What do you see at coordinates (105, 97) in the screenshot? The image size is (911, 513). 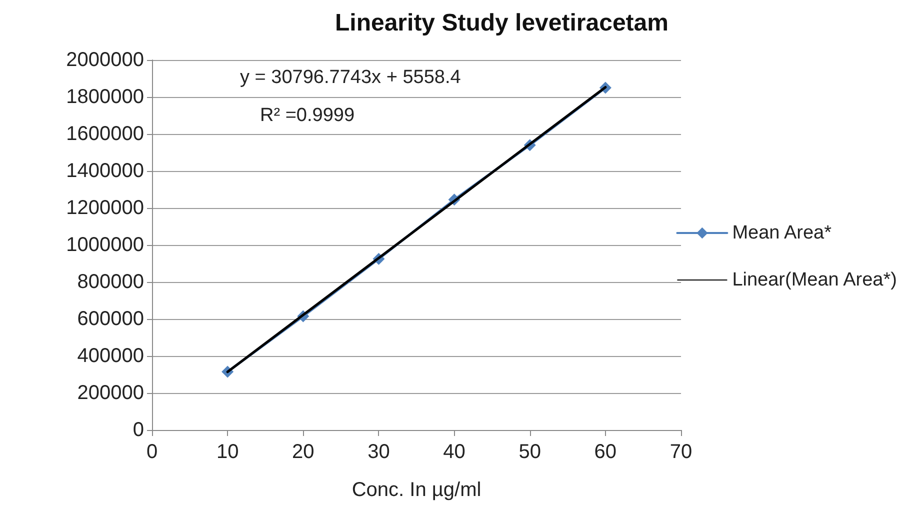 I see `y-tick-label: 1800000` at bounding box center [105, 97].